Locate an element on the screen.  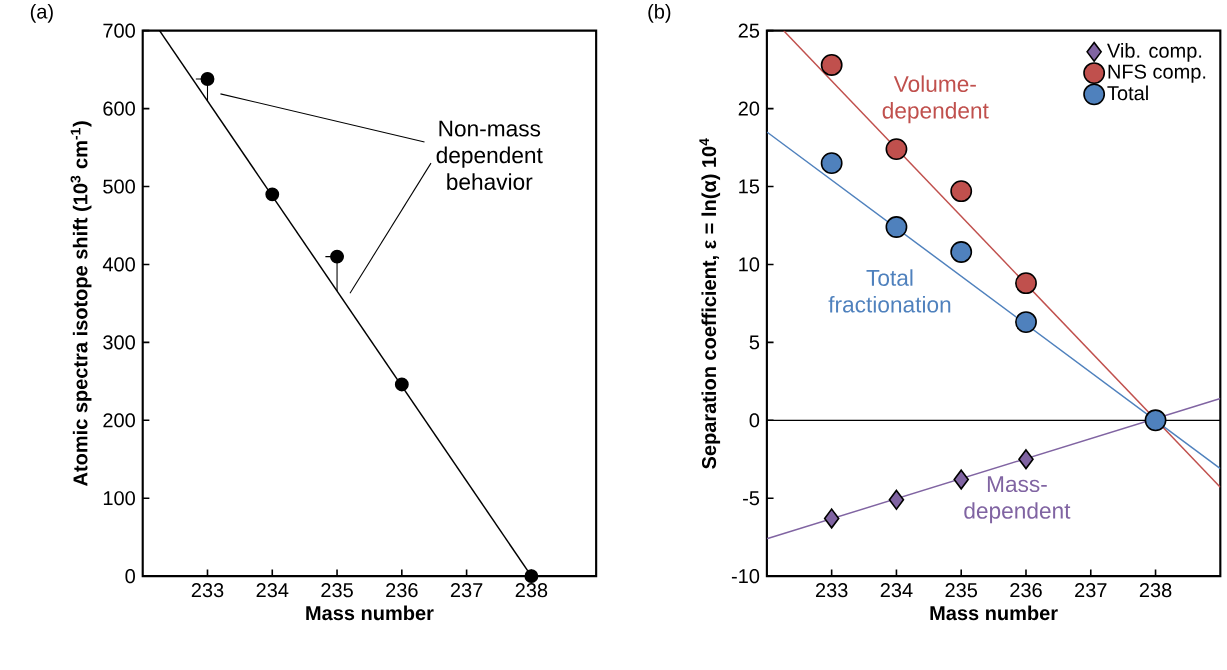
y-tick-label: 600 is located at coordinates (119, 108).